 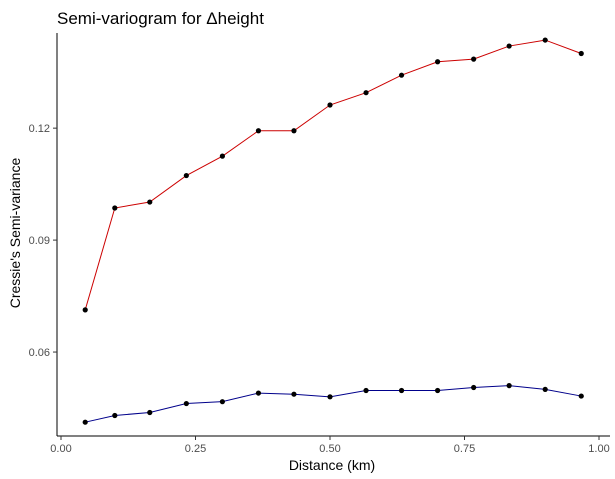 I want to click on x-tick-label: 1.00, so click(x=598, y=449).